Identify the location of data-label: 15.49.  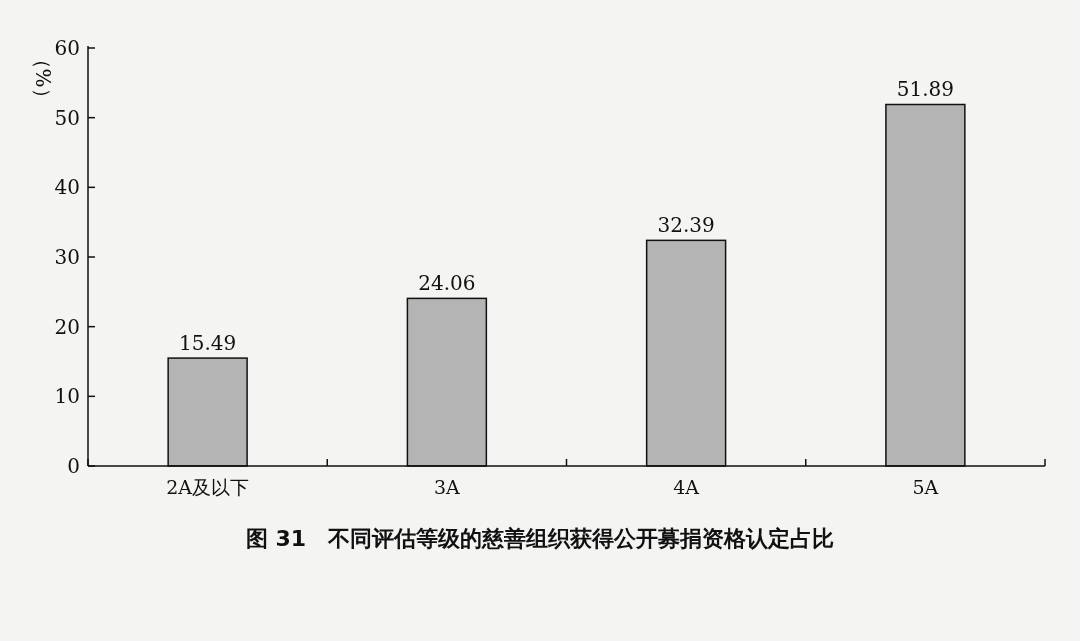
(207, 343).